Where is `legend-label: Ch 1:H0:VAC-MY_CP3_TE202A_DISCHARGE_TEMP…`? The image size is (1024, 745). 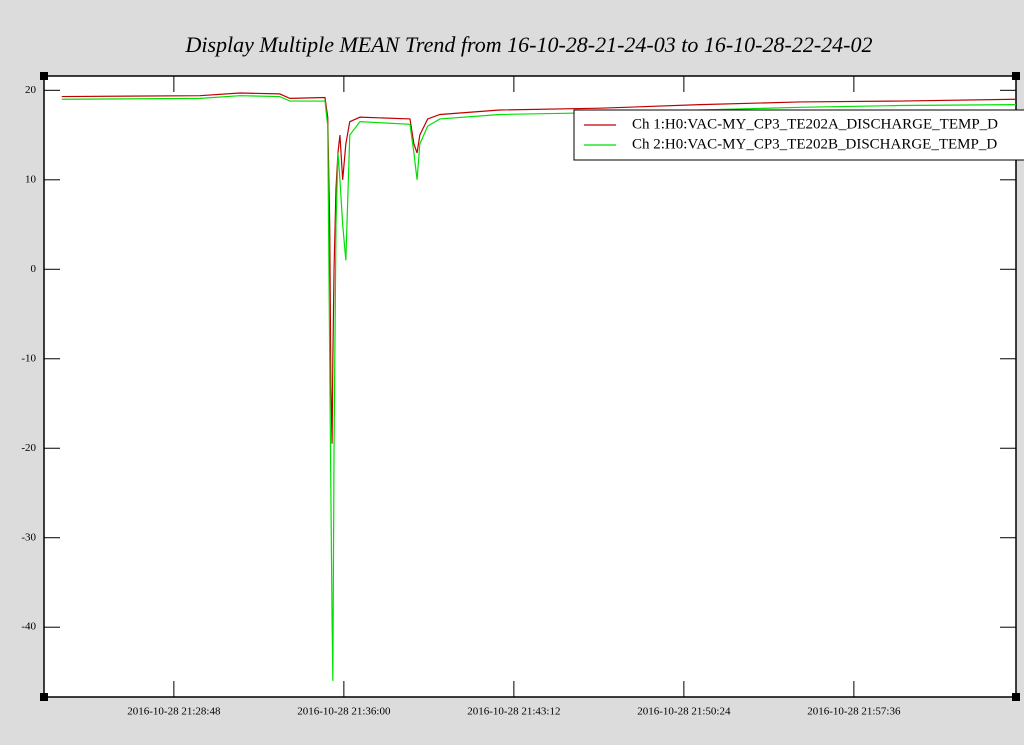
legend-label: Ch 1:H0:VAC-MY_CP3_TE202A_DISCHARGE_TEMP… is located at coordinates (815, 124).